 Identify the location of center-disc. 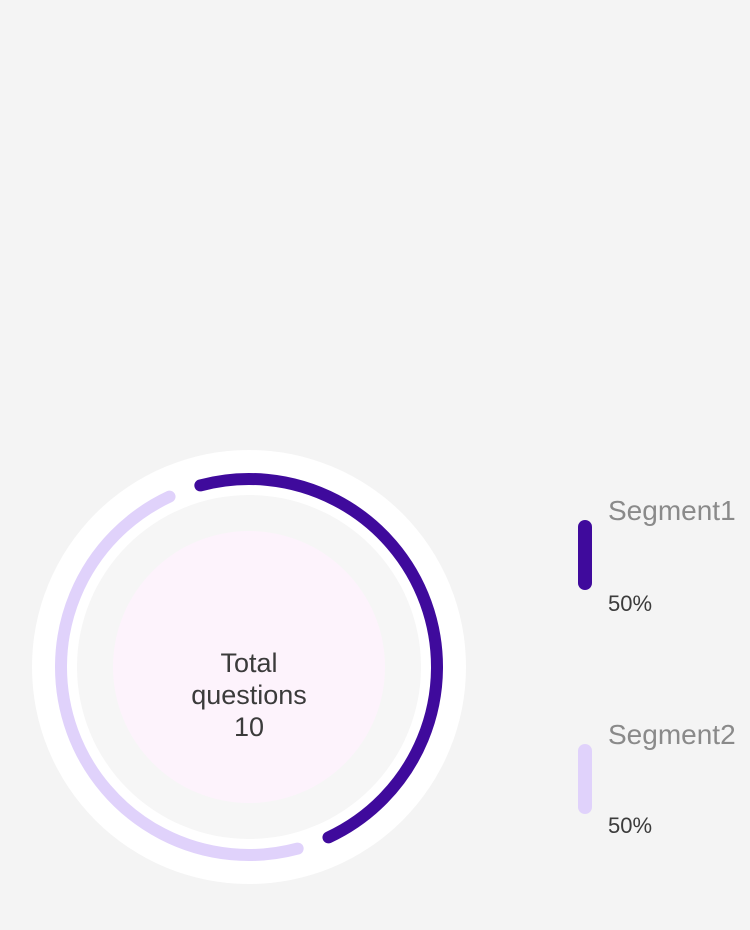
(249, 667).